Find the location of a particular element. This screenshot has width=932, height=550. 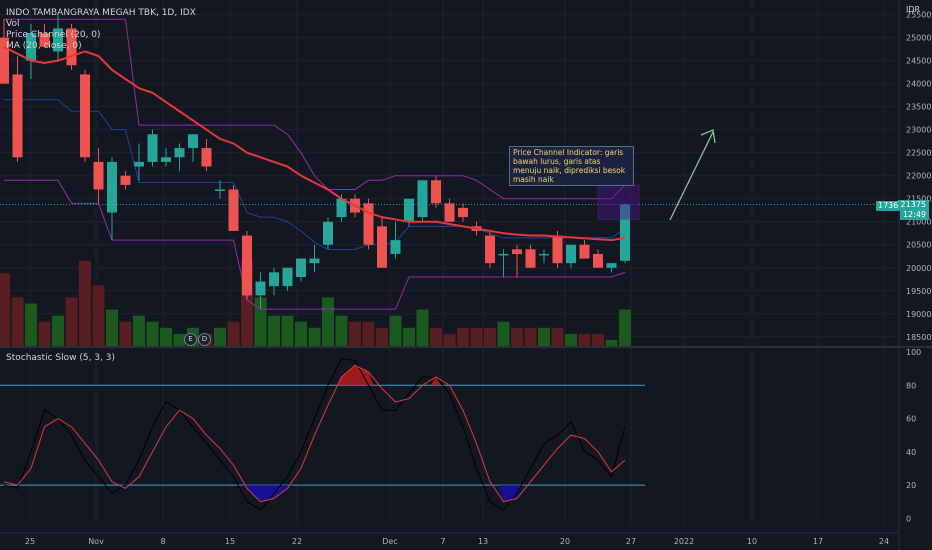

stoch-title: Stochastic Slow (5, 3, 3) is located at coordinates (61, 358).